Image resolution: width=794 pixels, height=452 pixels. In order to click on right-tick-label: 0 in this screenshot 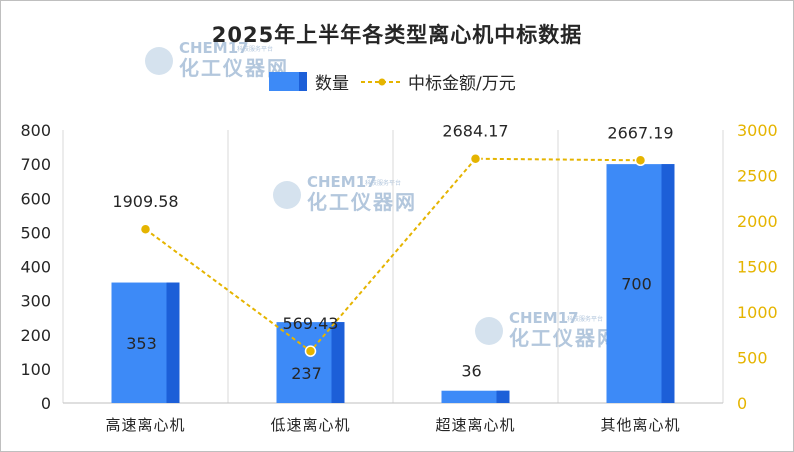, I will do `click(742, 403)`.